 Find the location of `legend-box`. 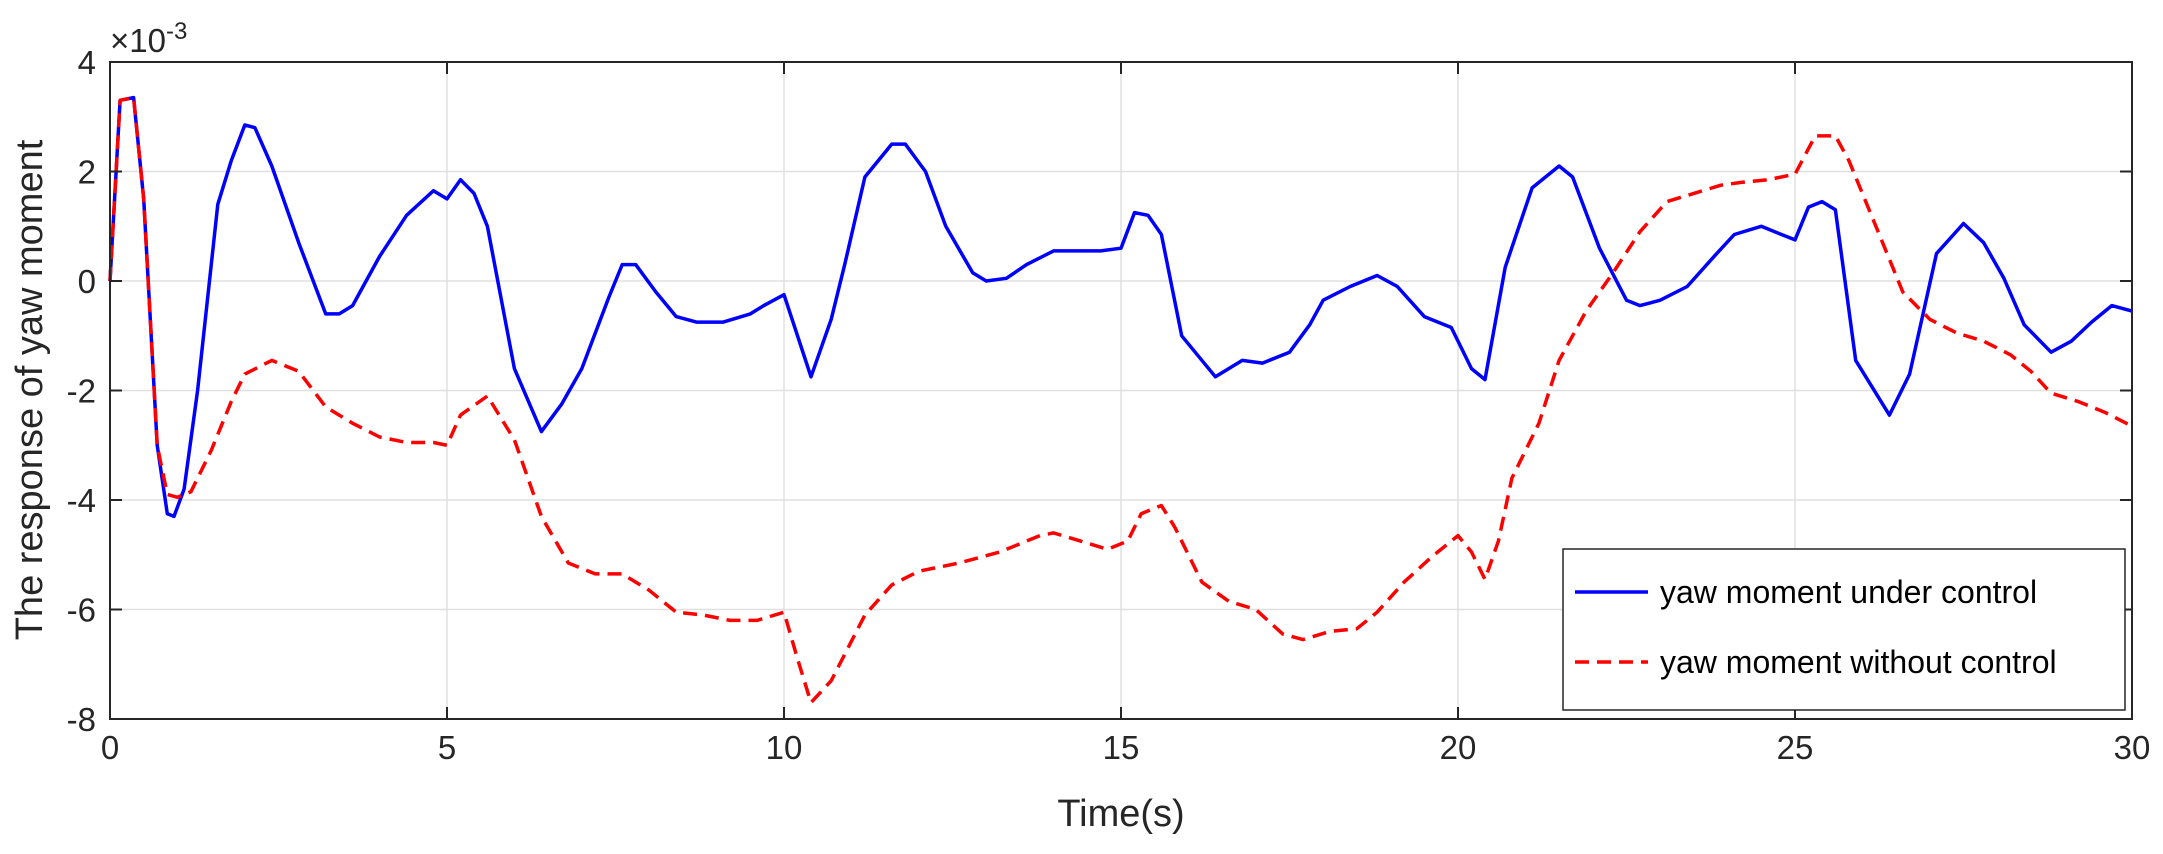

legend-box is located at coordinates (1844, 629).